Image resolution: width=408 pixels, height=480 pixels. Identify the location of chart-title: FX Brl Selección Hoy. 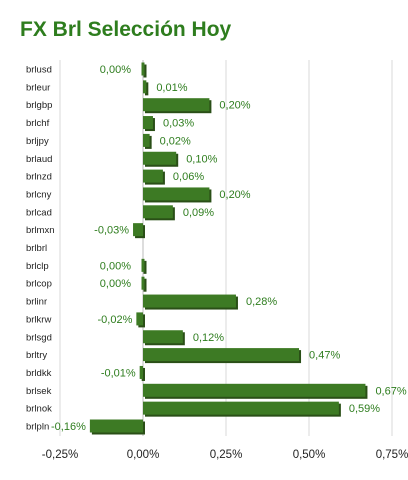
(126, 29).